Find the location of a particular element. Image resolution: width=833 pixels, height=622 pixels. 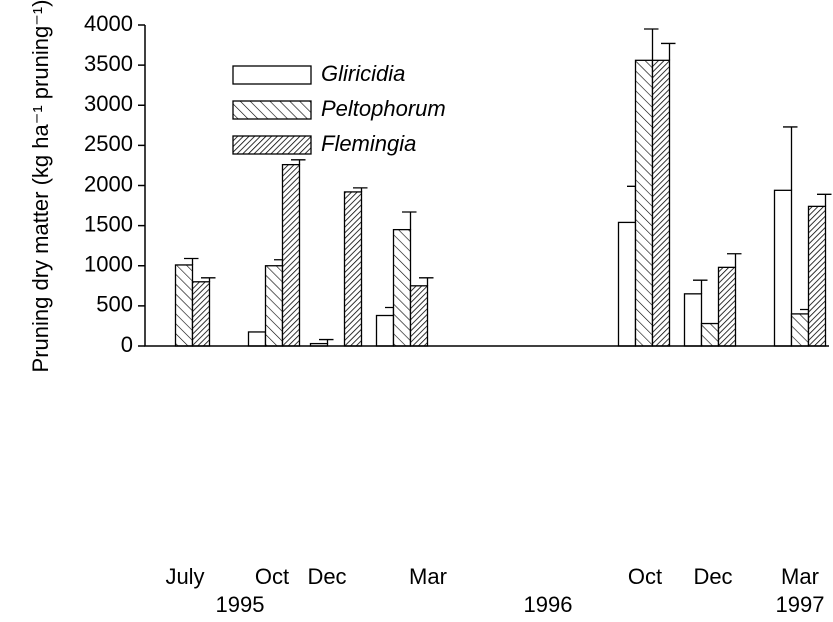

y-tick-label: 1000 is located at coordinates (108, 264).